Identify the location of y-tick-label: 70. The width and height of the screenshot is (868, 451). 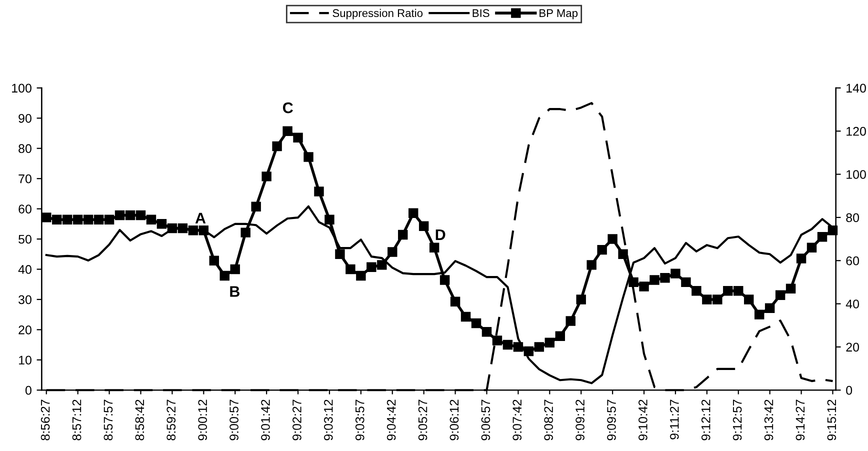
(25, 179).